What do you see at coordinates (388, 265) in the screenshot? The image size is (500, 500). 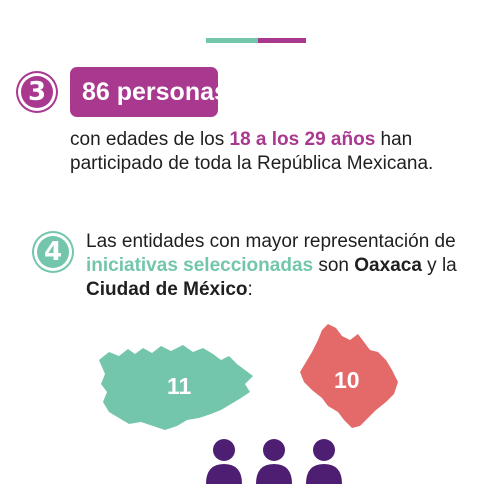 I see `state-oaxaca: Oaxaca` at bounding box center [388, 265].